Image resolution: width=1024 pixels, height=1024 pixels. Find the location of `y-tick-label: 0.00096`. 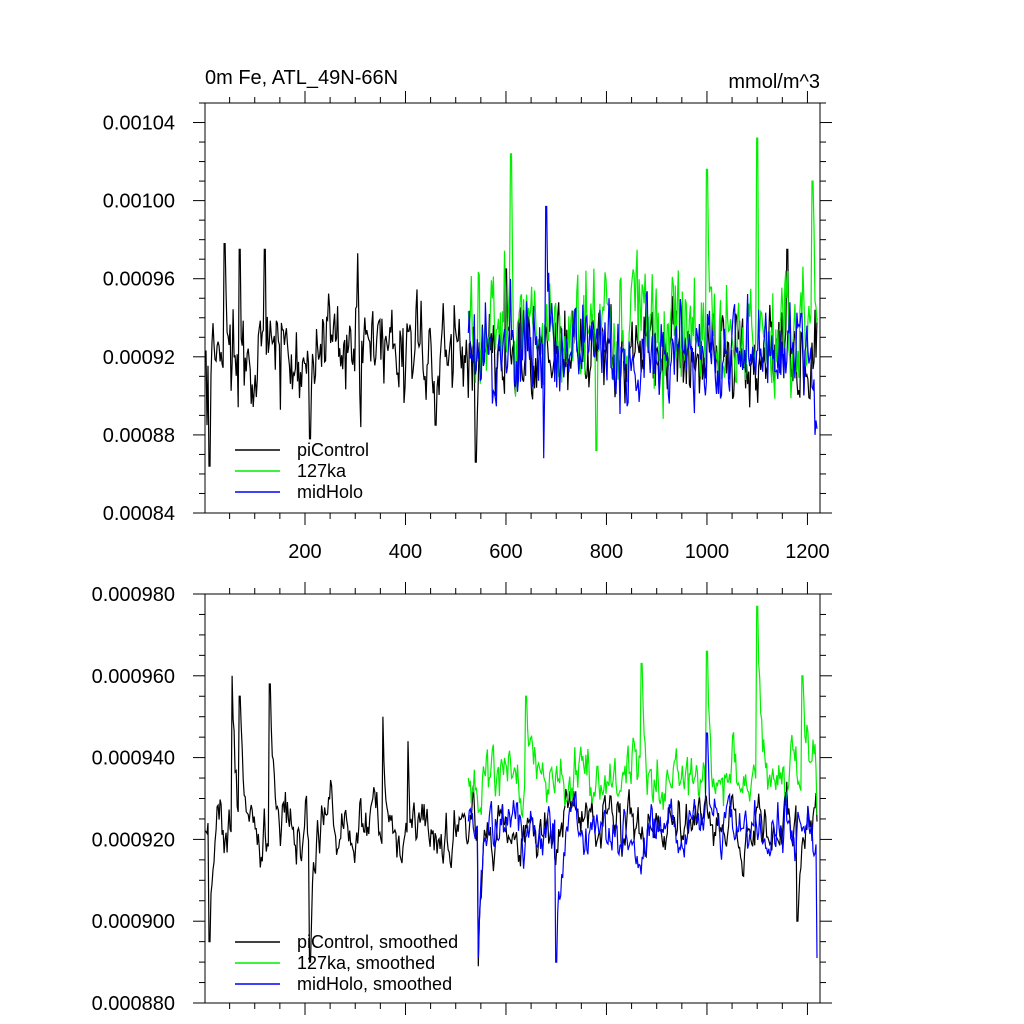

y-tick-label: 0.00096 is located at coordinates (139, 280).